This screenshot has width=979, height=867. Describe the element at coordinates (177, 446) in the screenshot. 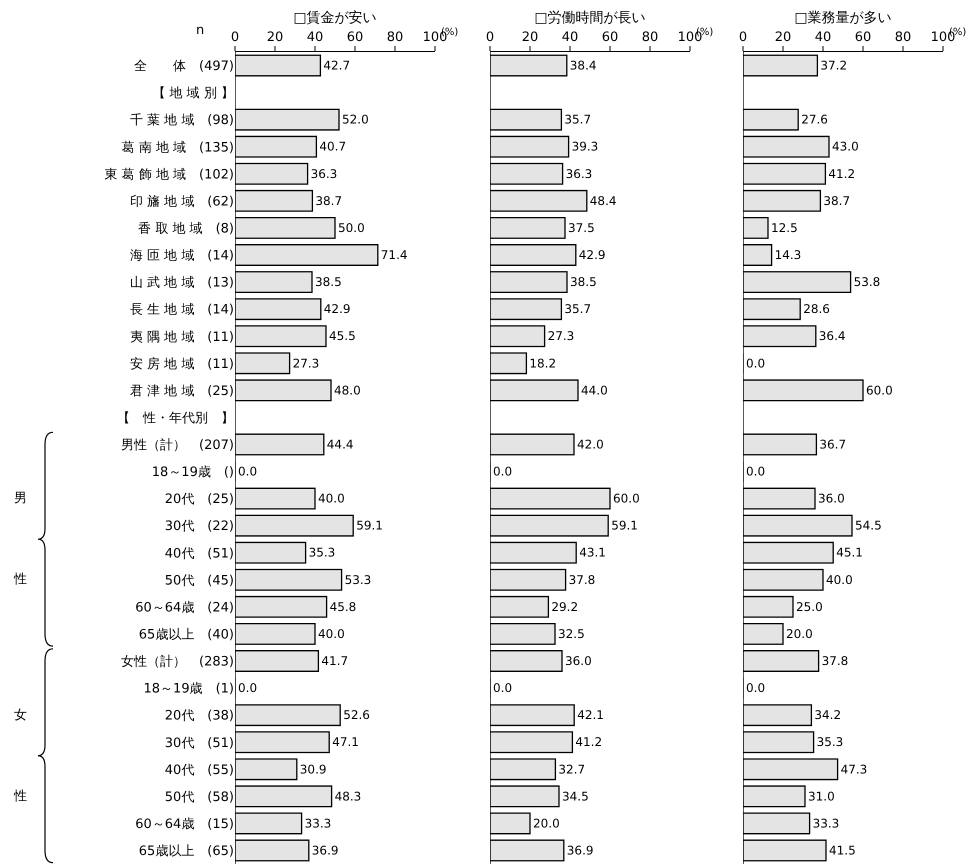

I see `y-tick-label: 男性（計） (207)` at that location.